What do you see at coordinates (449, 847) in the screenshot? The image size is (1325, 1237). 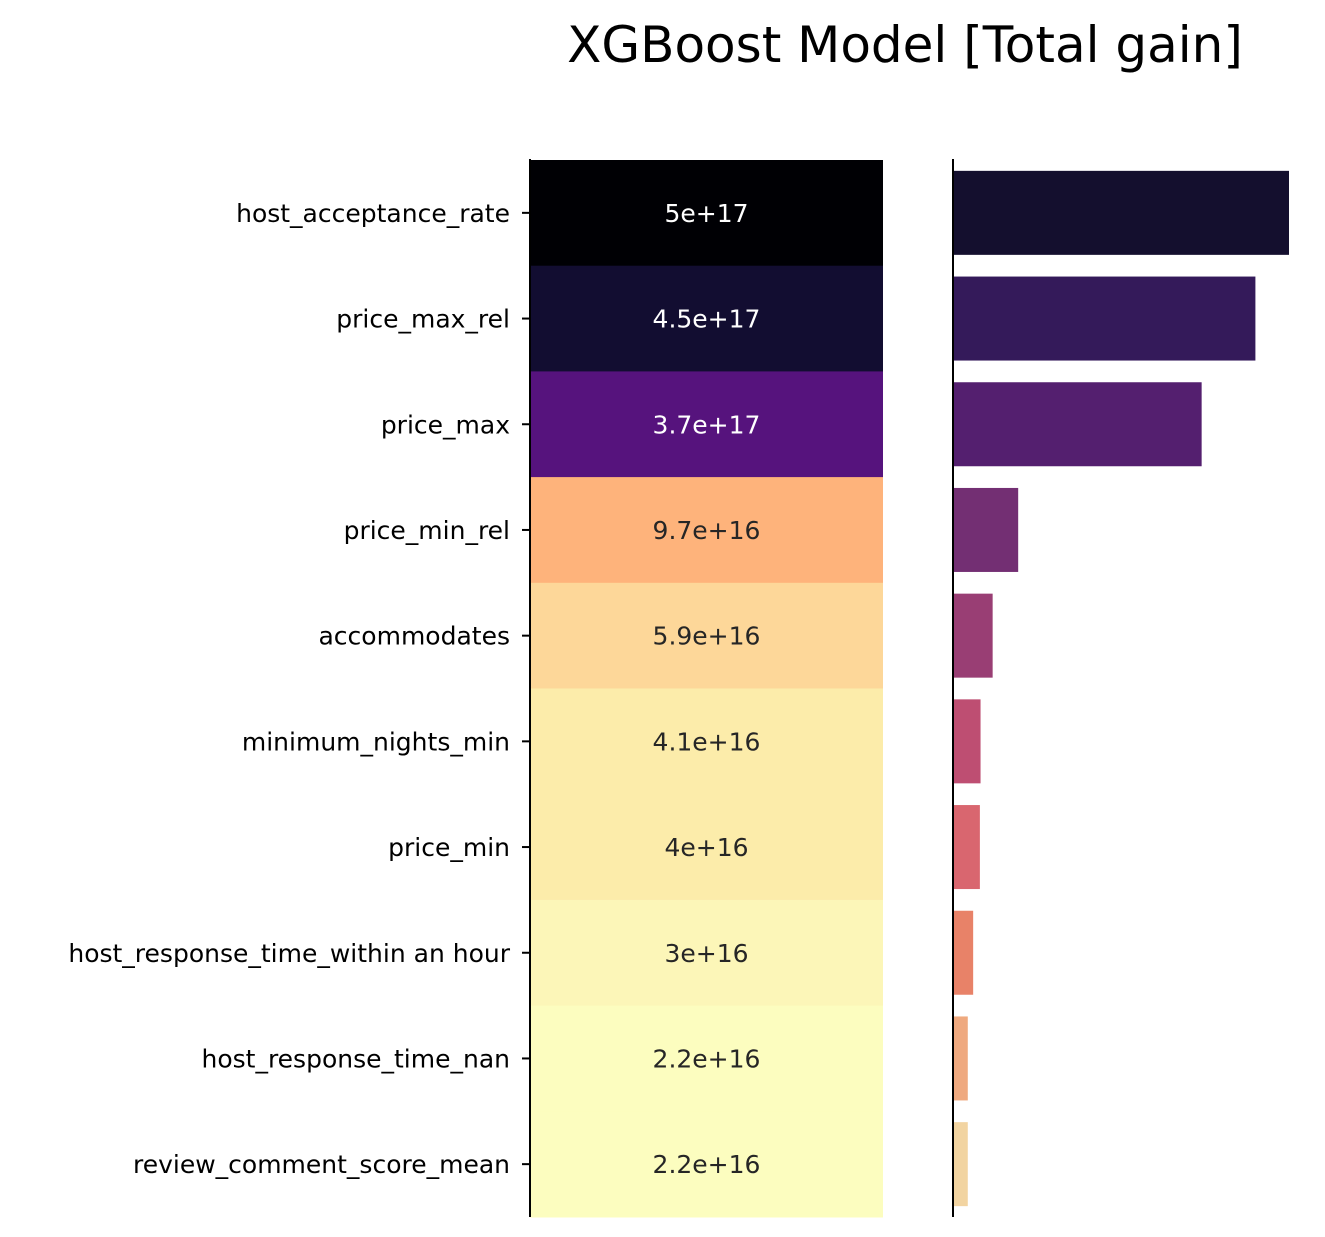 I see `y-tick-label-6: price_min` at bounding box center [449, 847].